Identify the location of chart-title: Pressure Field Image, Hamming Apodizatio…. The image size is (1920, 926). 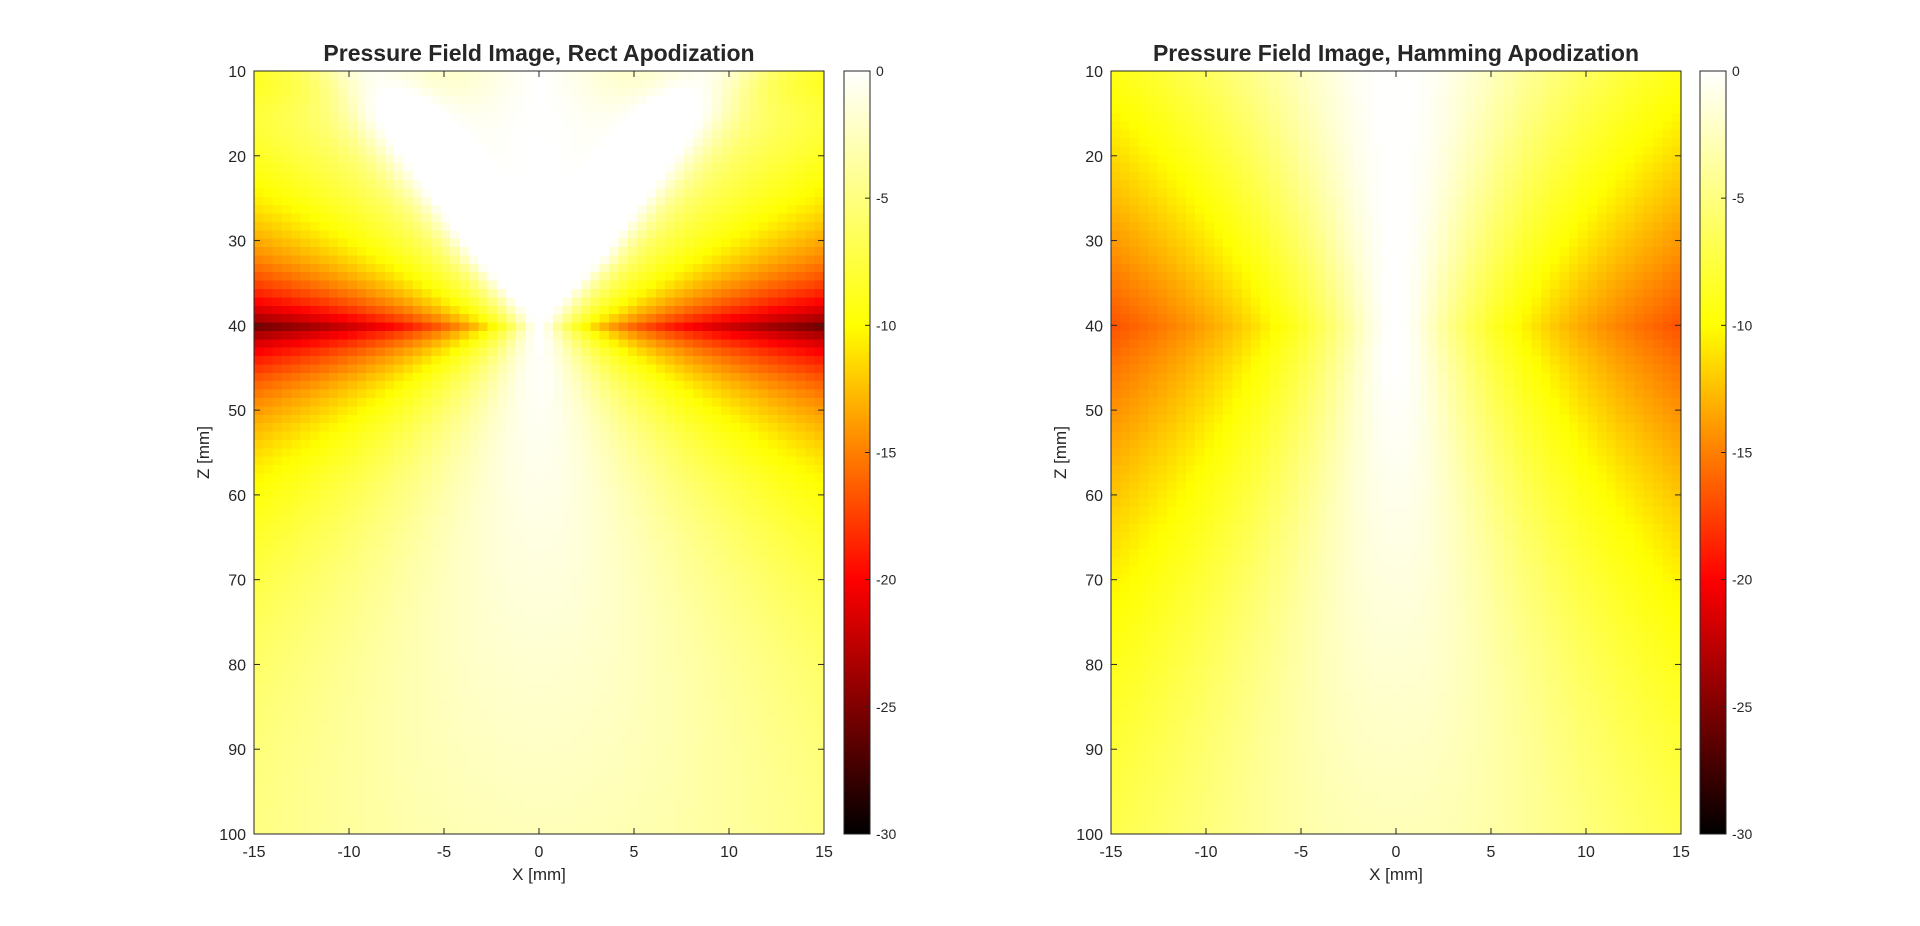
(1396, 53).